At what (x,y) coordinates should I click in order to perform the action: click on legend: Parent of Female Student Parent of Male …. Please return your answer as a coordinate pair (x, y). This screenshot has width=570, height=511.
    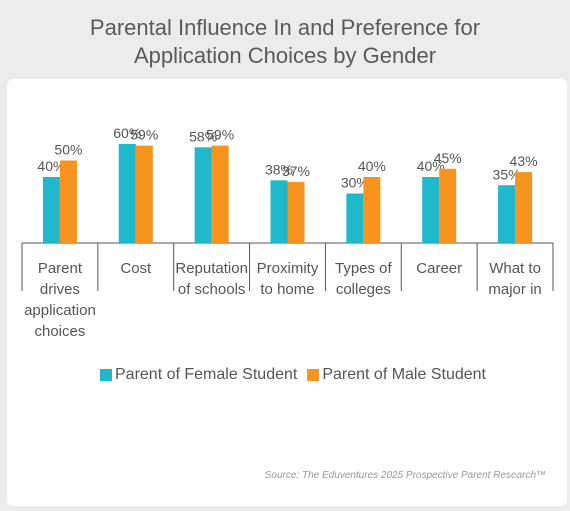
    Looking at the image, I should click on (298, 375).